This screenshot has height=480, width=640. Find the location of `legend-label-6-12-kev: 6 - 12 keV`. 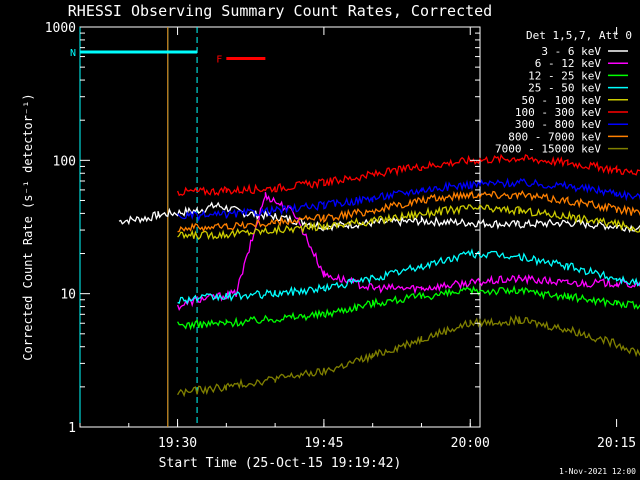

legend-label-6-12-kev: 6 - 12 keV is located at coordinates (568, 63).